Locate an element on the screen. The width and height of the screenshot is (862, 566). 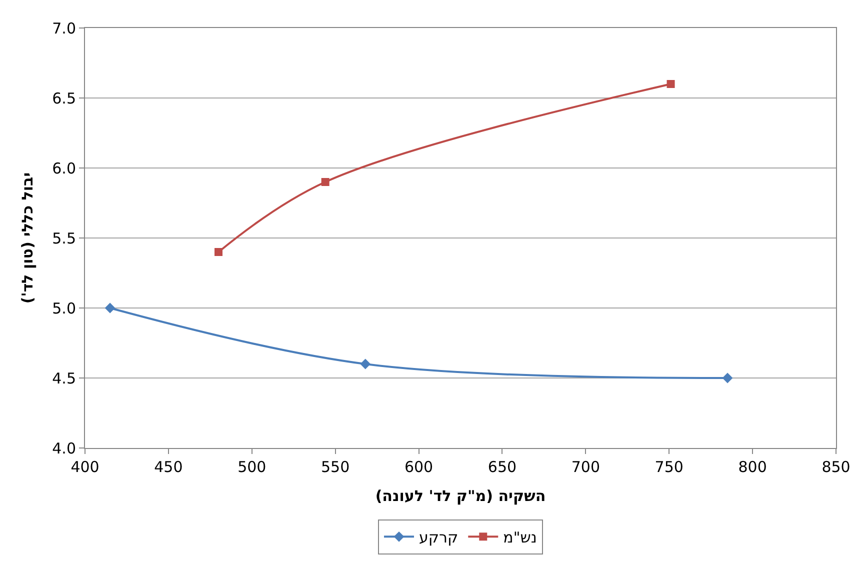
y-tick-label: 5.0 is located at coordinates (64, 308).